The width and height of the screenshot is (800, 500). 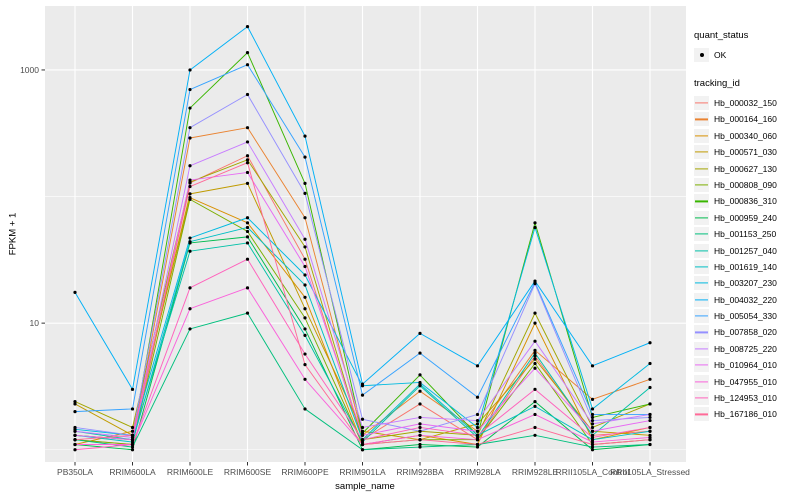 I want to click on legend-item-tracking-id: Hb_000164_160, so click(x=747, y=119).